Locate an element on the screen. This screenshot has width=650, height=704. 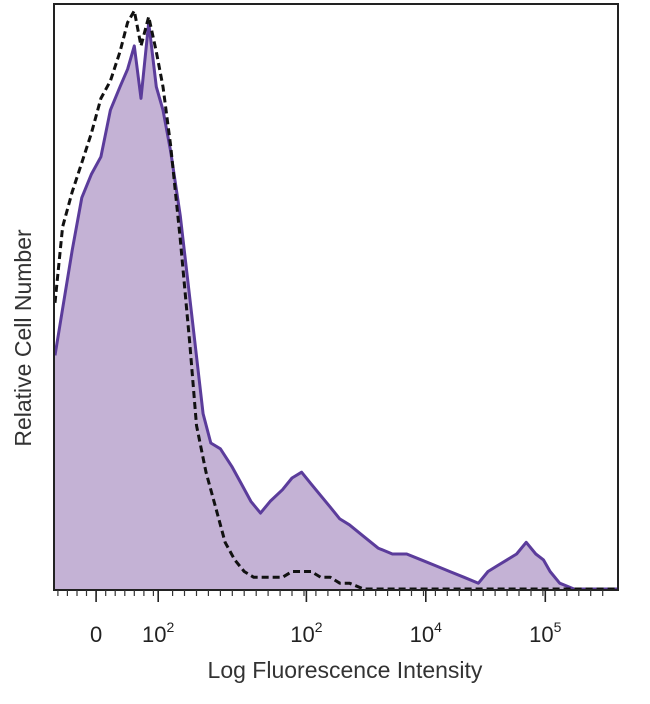
y-axis-title: Relative Cell Number is located at coordinates (23, 338).